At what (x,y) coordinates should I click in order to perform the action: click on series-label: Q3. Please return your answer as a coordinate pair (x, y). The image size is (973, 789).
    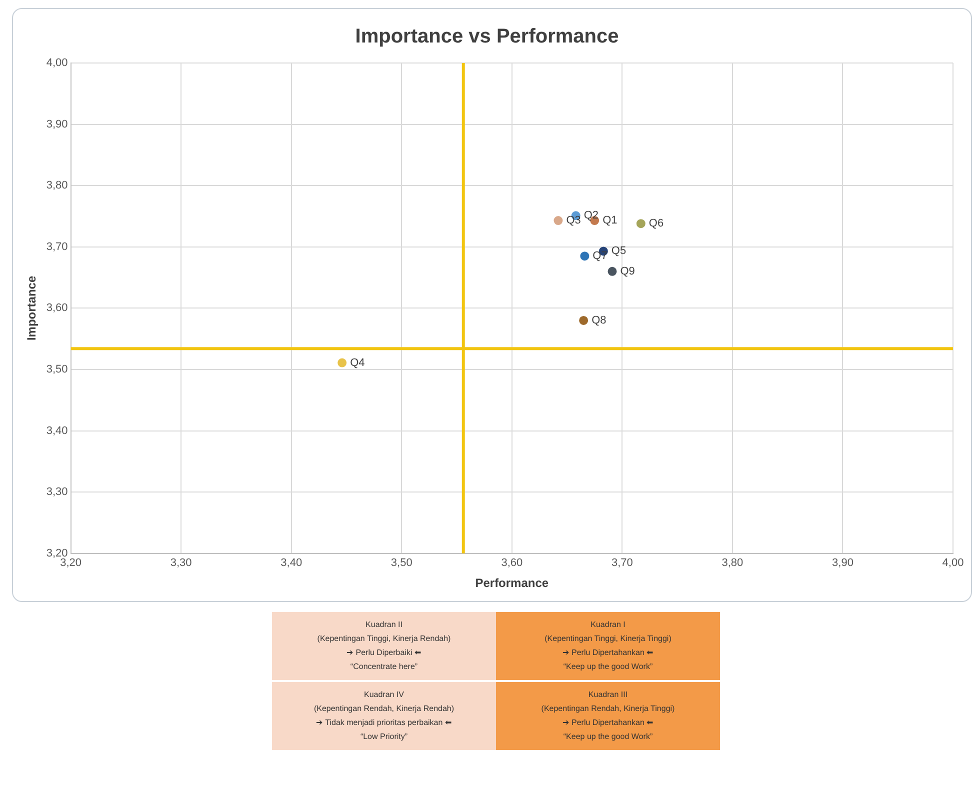
    Looking at the image, I should click on (573, 220).